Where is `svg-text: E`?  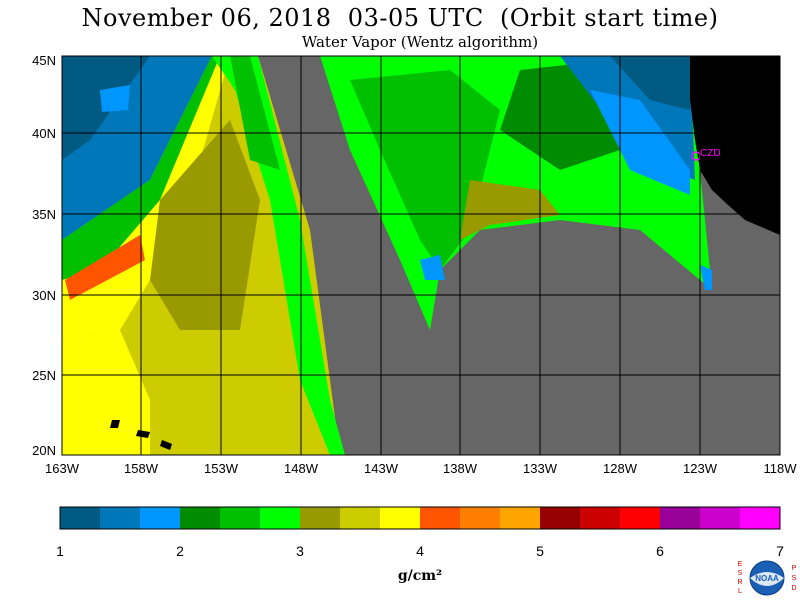
svg-text: E is located at coordinates (740, 564).